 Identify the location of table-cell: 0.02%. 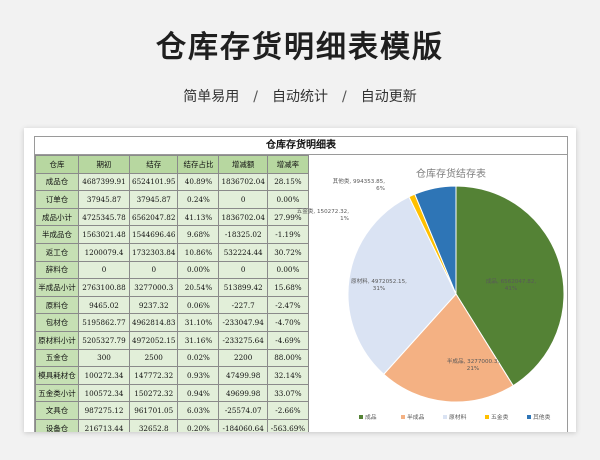
(198, 358).